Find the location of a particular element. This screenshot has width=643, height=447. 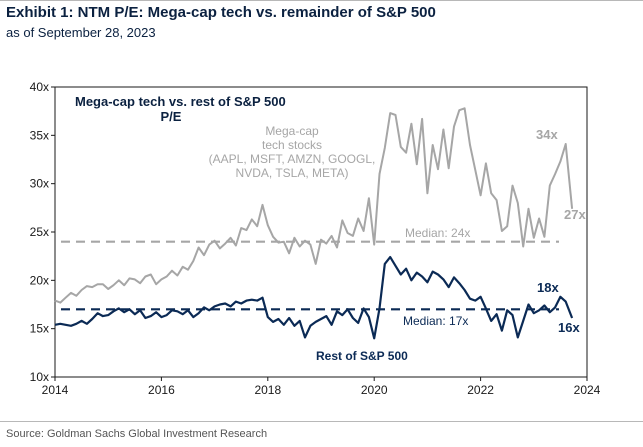

value-label-16x: 16x is located at coordinates (569, 327).